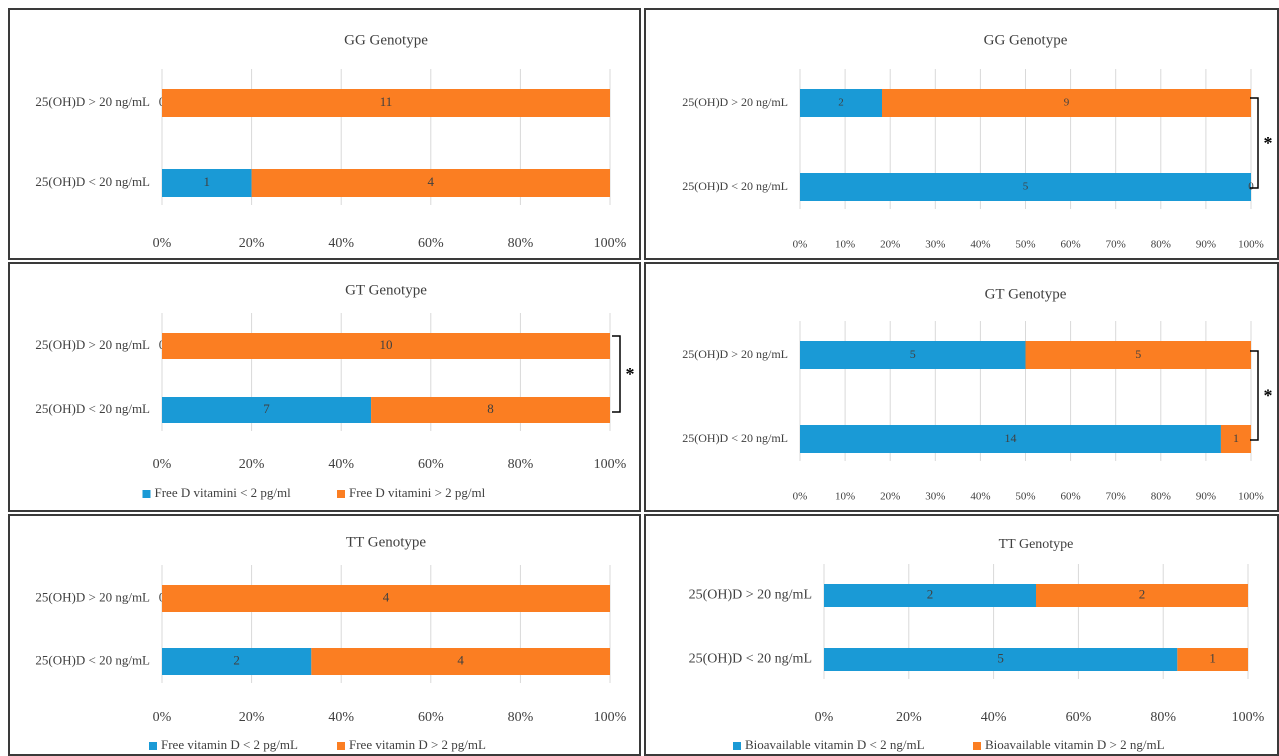 This screenshot has width=1279, height=756. Describe the element at coordinates (417, 492) in the screenshot. I see `legend-label: Free D vitamini > 2 pg/ml` at that location.